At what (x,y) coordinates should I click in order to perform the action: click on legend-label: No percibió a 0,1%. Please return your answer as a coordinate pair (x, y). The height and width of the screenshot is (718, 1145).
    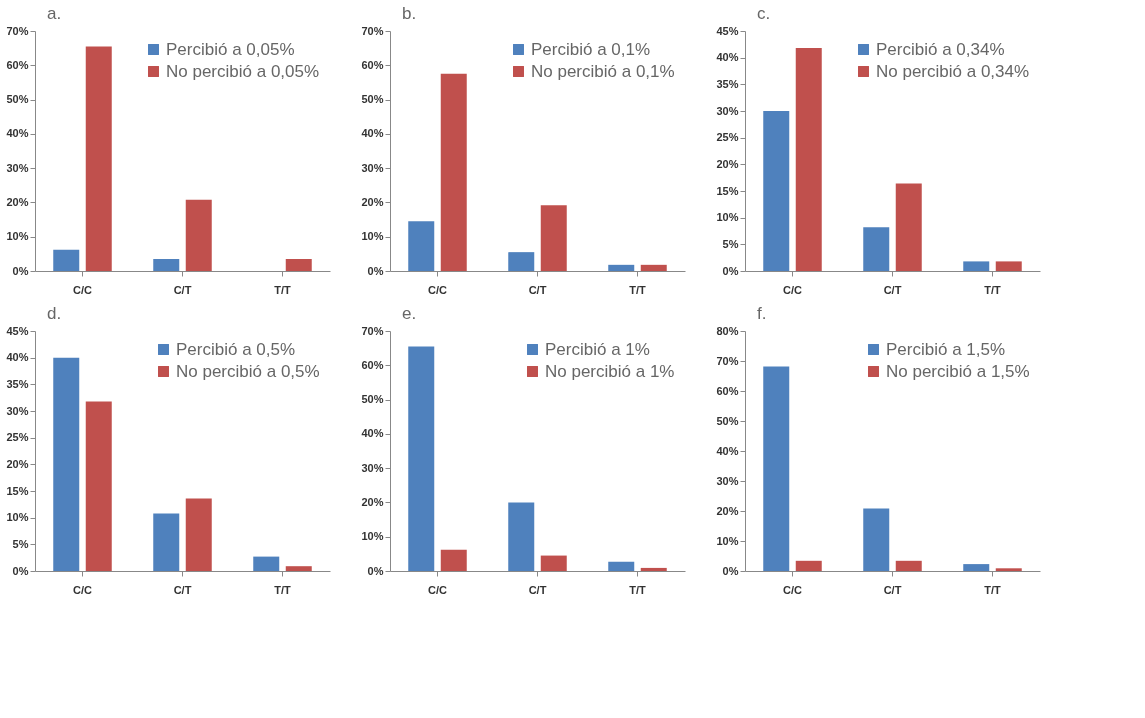
    Looking at the image, I should click on (603, 71).